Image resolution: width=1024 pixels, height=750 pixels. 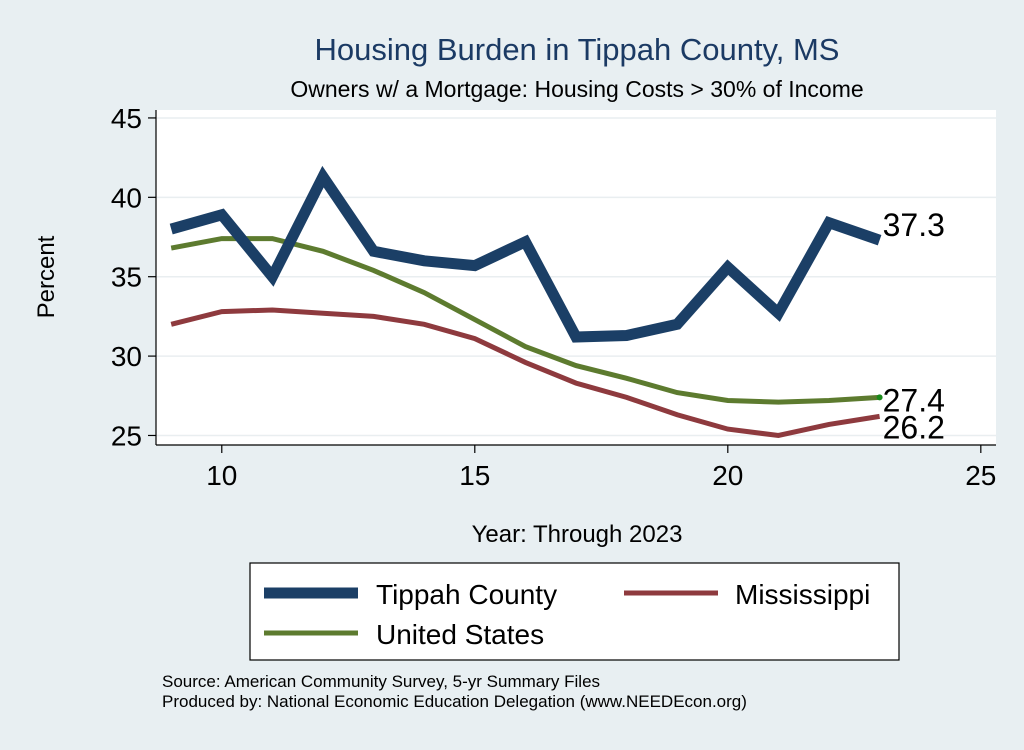 I want to click on end-label-tippah-county: 37.3, so click(x=914, y=225).